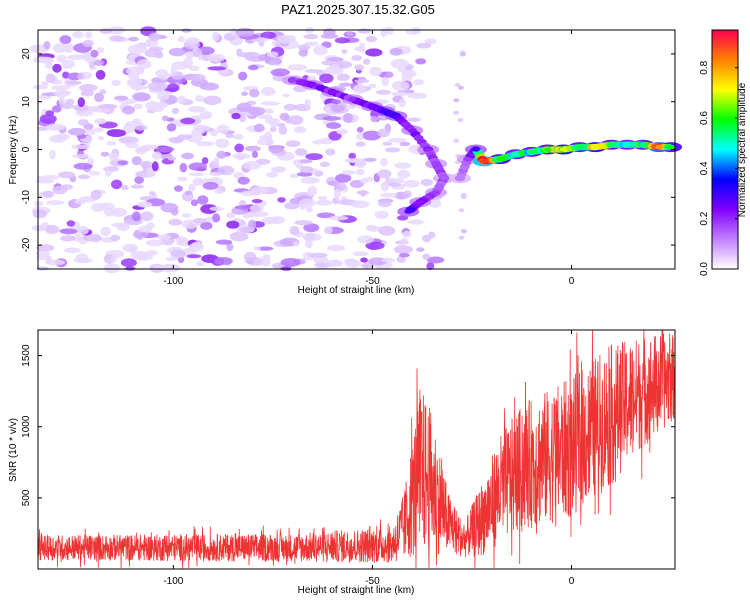 The height and width of the screenshot is (600, 750). What do you see at coordinates (704, 118) in the screenshot?
I see `colorbar-tick-label: 0.6` at bounding box center [704, 118].